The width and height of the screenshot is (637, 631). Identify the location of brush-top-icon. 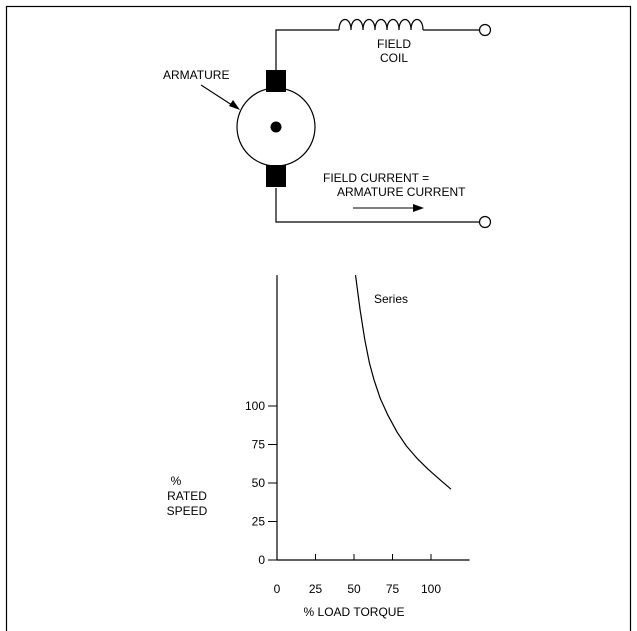
(276, 81).